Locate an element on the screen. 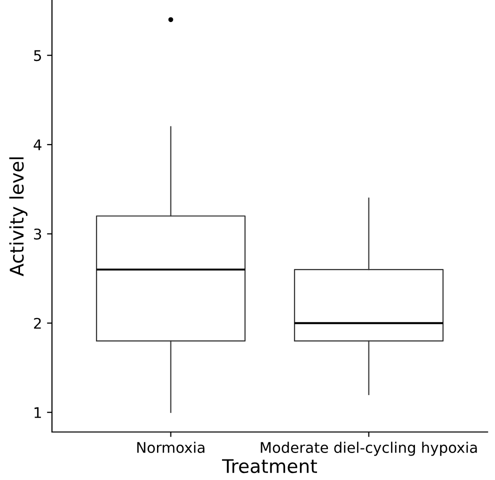 Image resolution: width=495 pixels, height=480 pixels. y-tick-label: 2 is located at coordinates (37, 323).